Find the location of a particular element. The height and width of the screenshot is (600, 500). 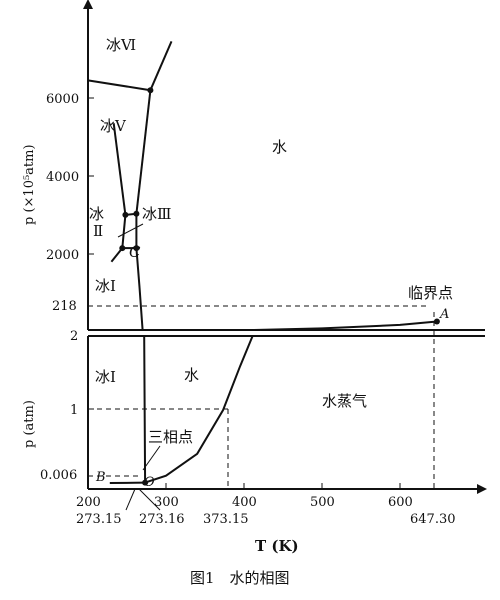

region-ice-6: 冰Ⅵ is located at coordinates (121, 45).